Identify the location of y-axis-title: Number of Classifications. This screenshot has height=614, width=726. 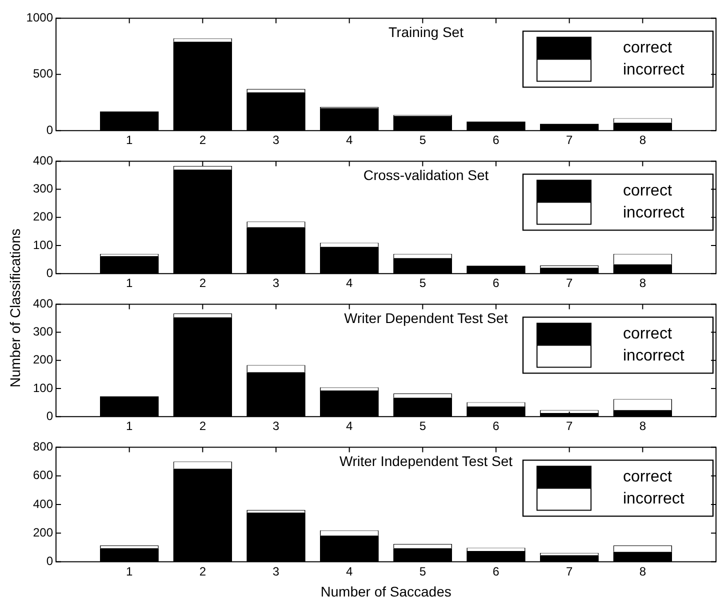
(15, 308).